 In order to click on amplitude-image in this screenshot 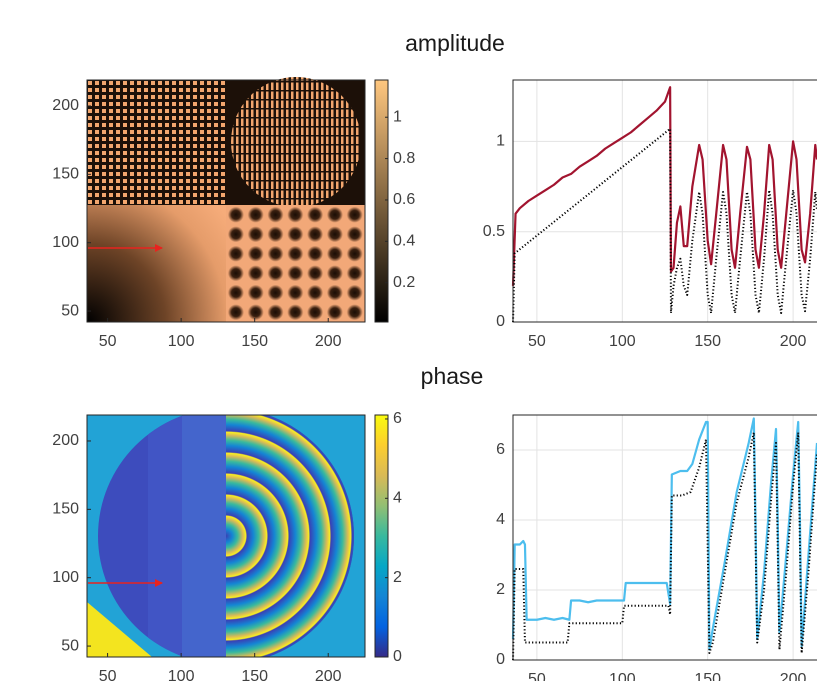, I will do `click(226, 199)`.